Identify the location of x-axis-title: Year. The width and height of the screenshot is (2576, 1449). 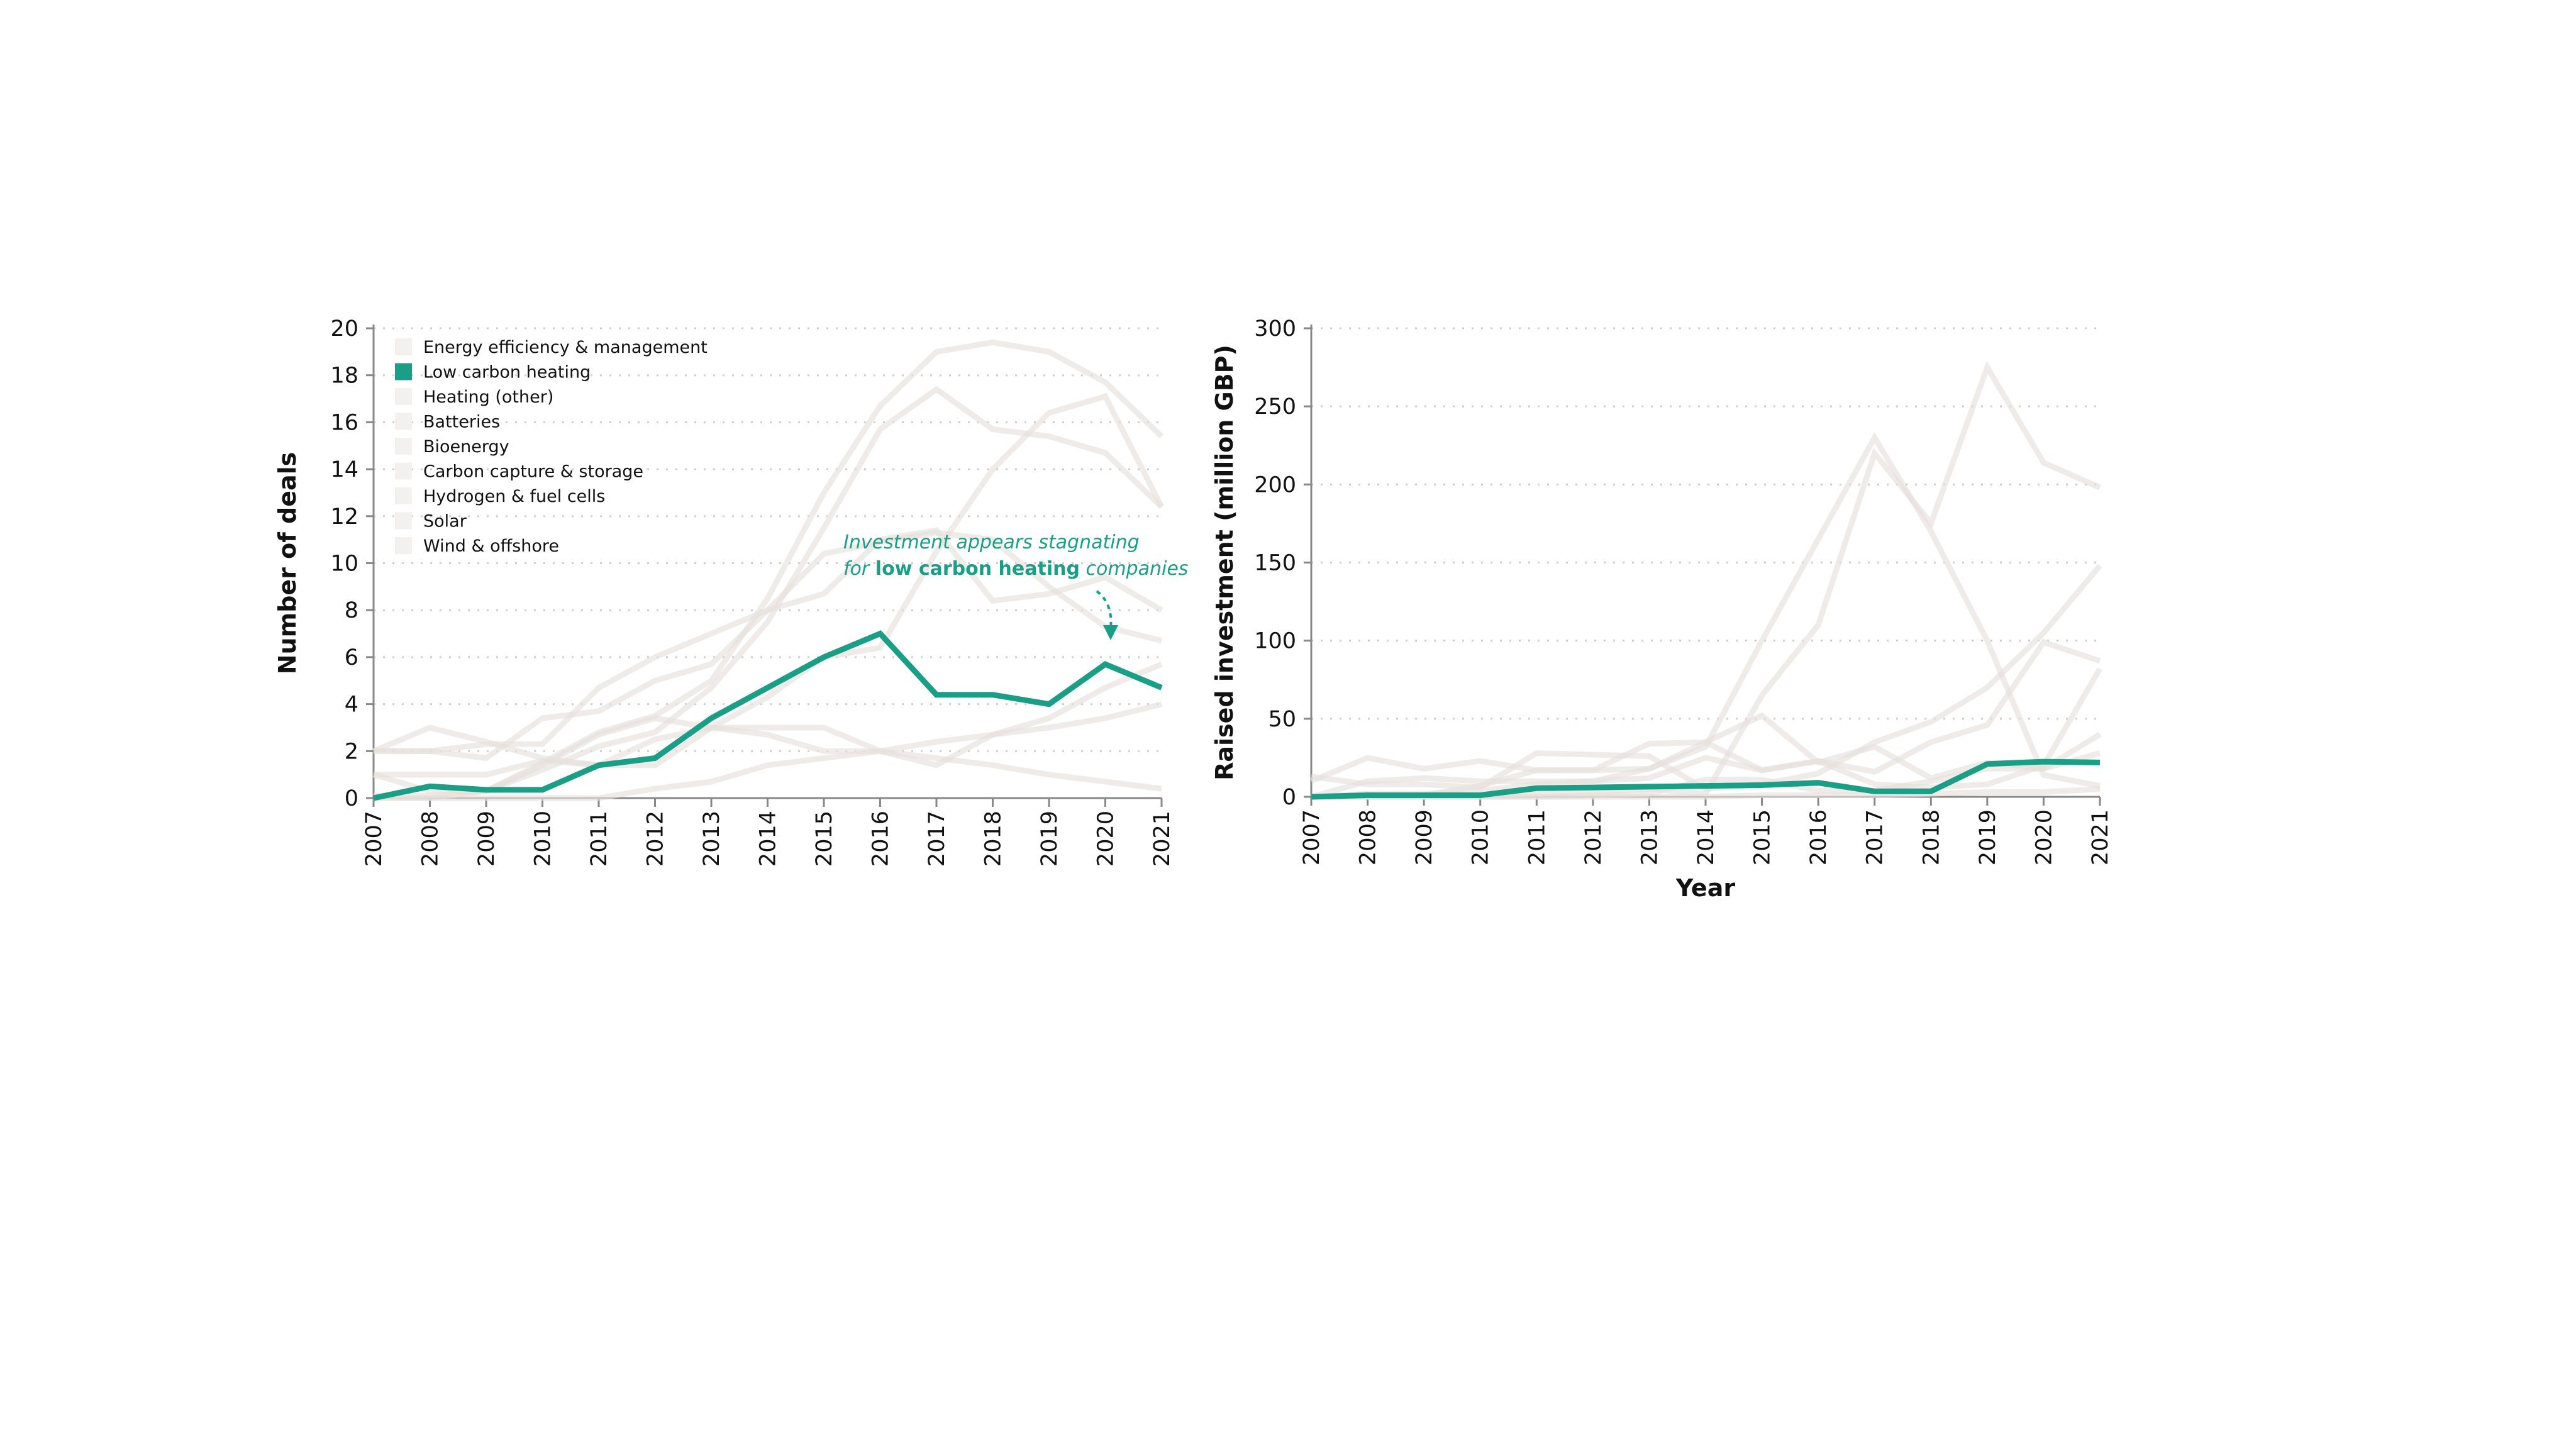
(1705, 888).